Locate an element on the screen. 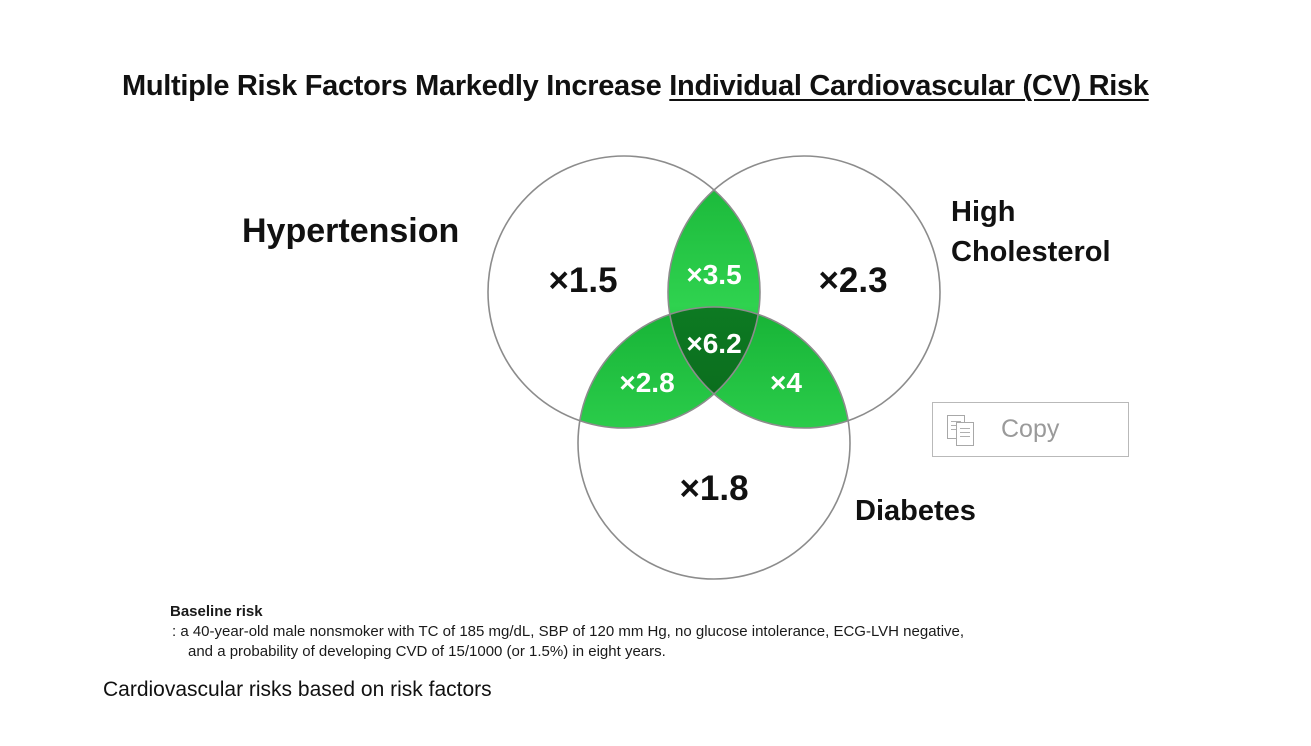  venn-fills is located at coordinates (714, 292).